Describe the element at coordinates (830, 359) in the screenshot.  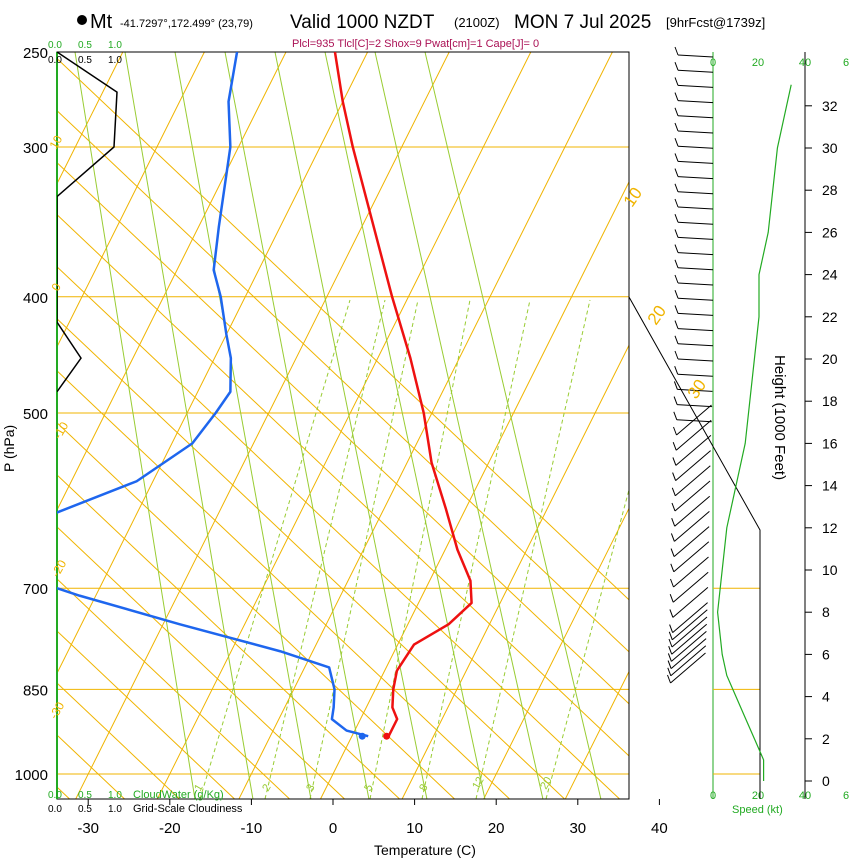
I see `height-tick-label: 20` at that location.